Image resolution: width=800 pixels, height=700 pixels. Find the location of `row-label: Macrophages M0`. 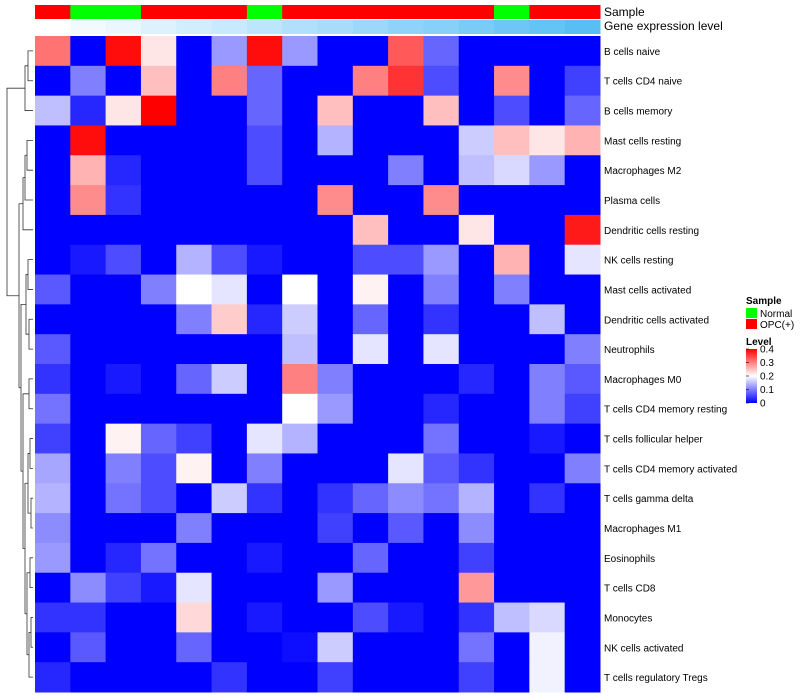

row-label: Macrophages M0 is located at coordinates (643, 380).